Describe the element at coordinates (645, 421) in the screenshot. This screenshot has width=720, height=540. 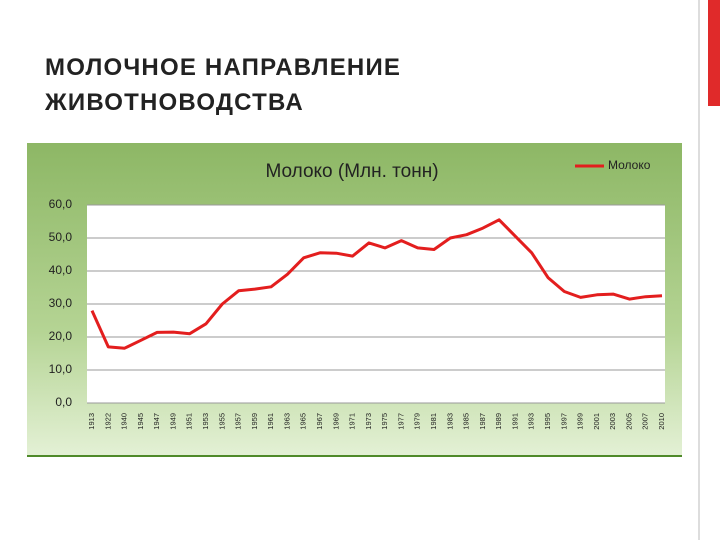
I see `x-tick-label: 2007` at that location.